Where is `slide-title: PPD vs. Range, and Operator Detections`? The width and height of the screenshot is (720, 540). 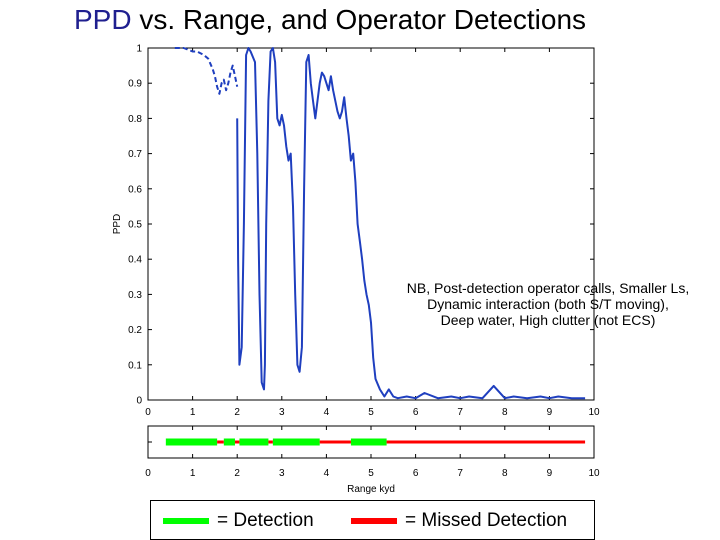 slide-title: PPD vs. Range, and Operator Detections is located at coordinates (360, 20).